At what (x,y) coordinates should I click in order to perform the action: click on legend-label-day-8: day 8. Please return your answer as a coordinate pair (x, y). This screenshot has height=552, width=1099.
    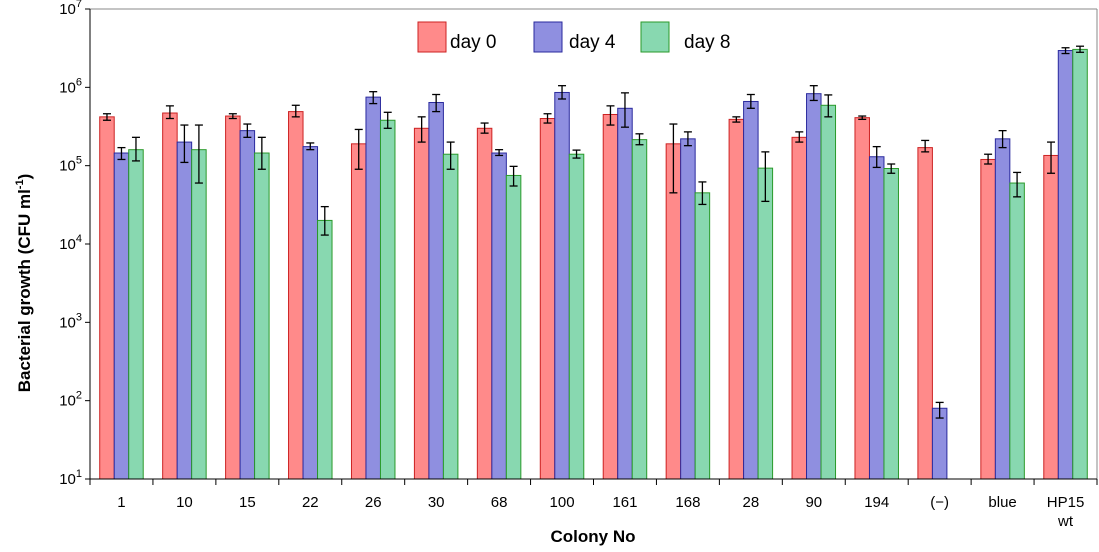
    Looking at the image, I should click on (707, 42).